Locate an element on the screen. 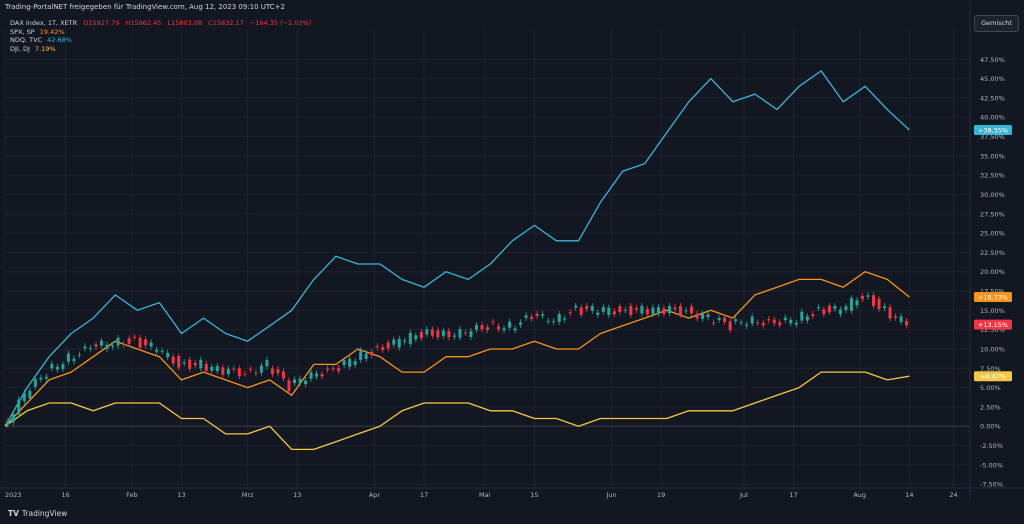  x-tick-label: 2023 is located at coordinates (13, 495).